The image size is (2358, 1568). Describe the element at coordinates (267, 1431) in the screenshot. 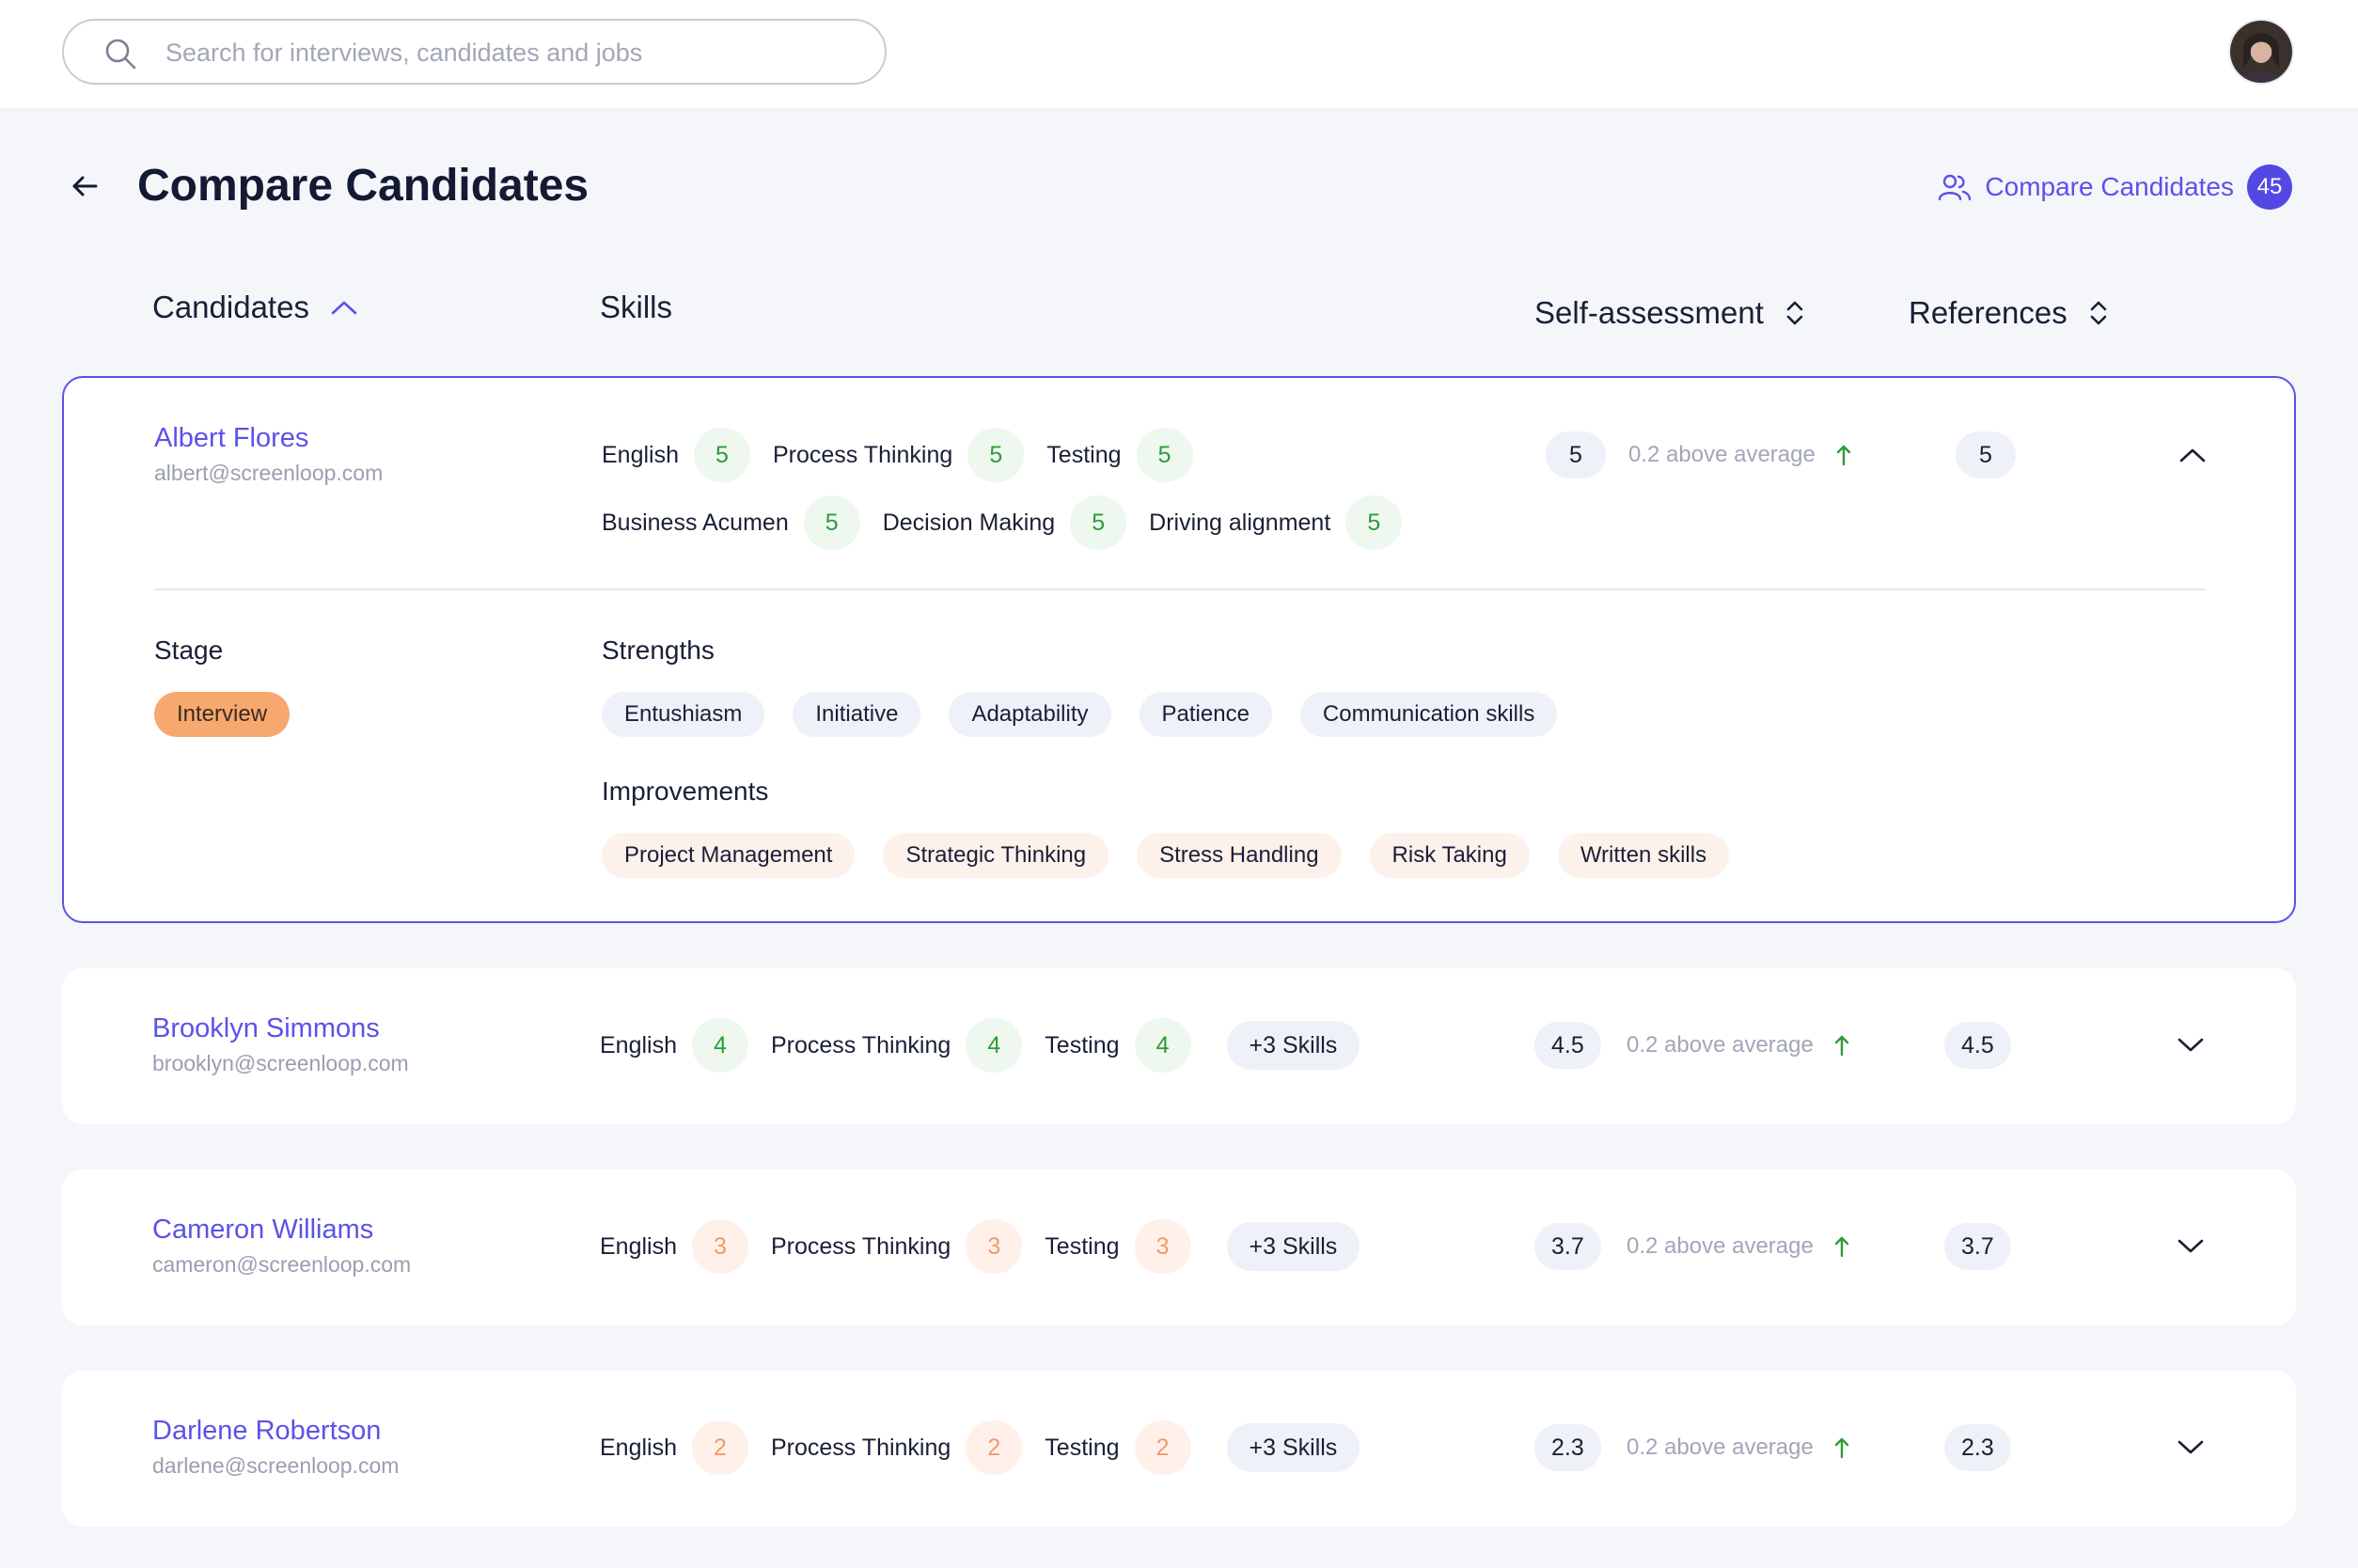

I see `candidate-name: Darlene Robertson` at that location.